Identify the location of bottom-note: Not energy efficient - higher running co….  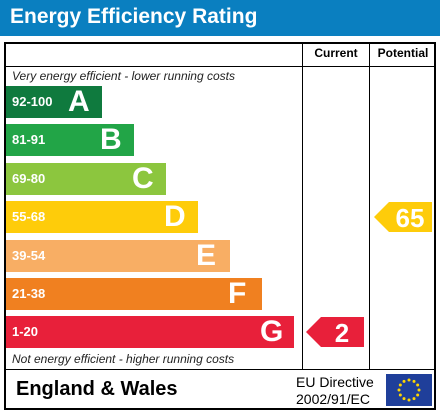
(123, 359).